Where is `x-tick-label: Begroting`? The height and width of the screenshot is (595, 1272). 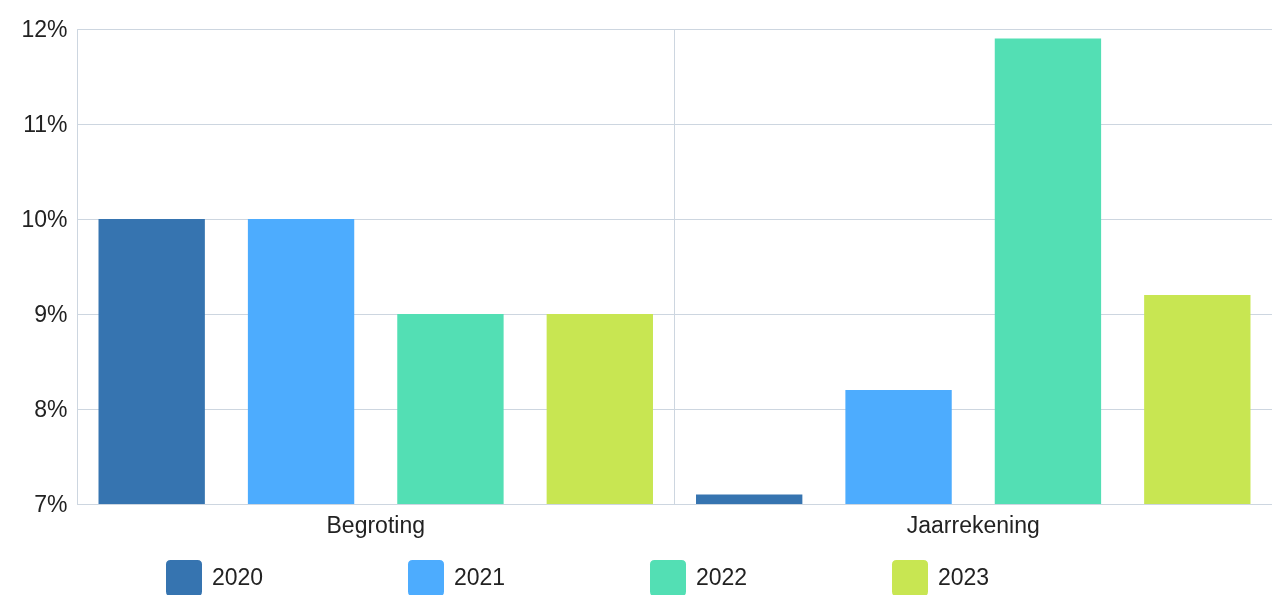 x-tick-label: Begroting is located at coordinates (375, 524).